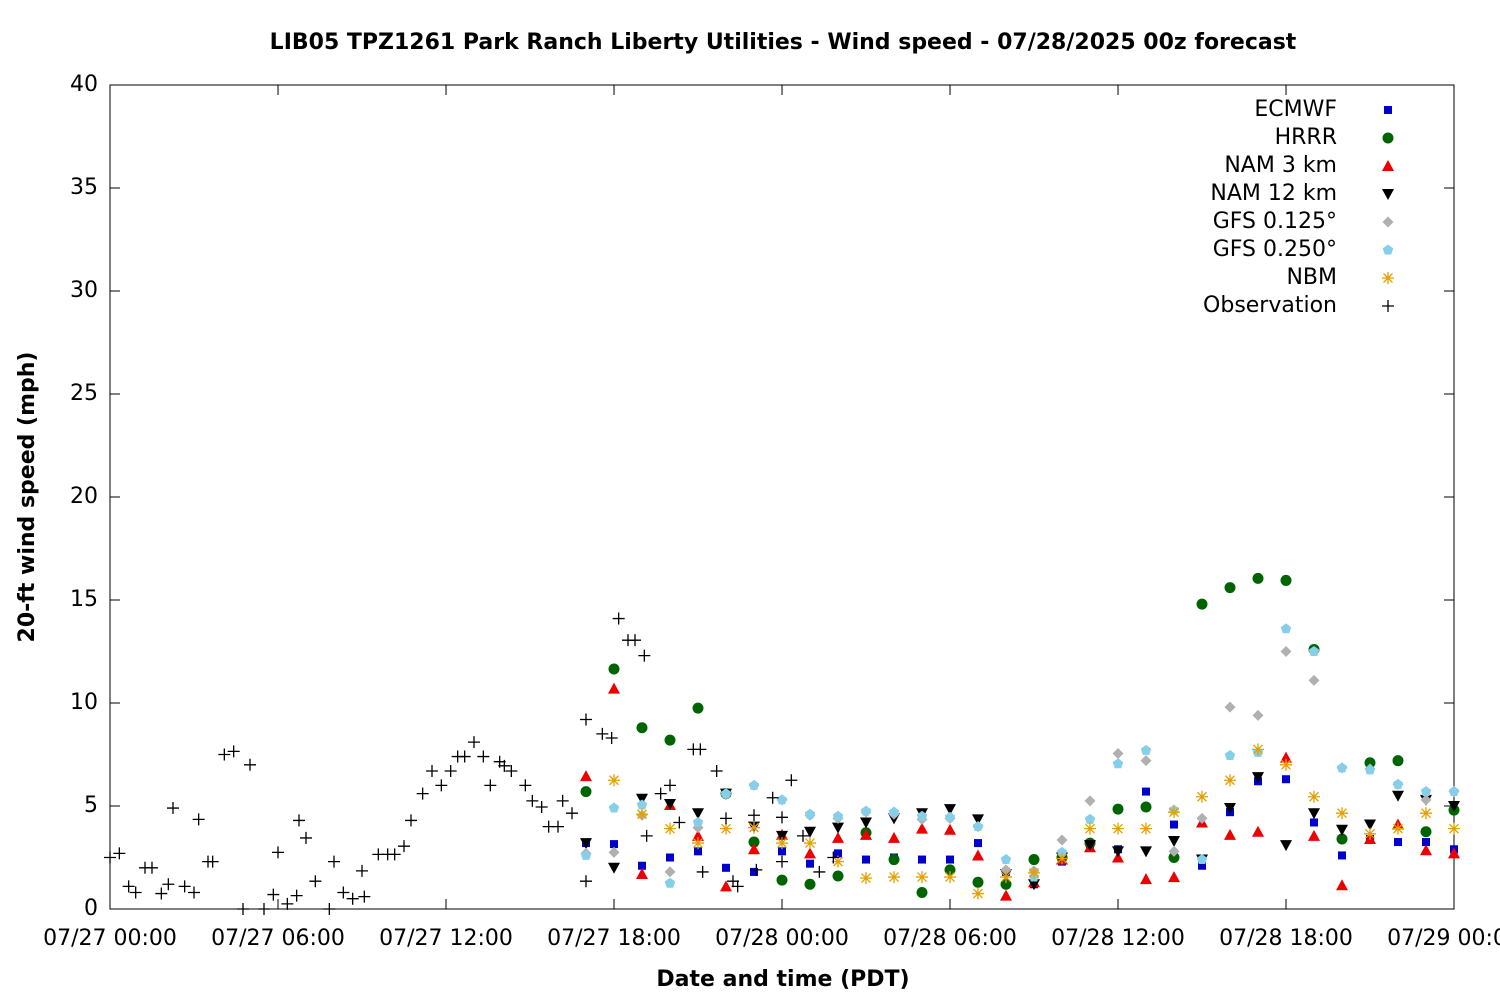 This screenshot has width=1500, height=1000. I want to click on legend-label: GFS 0.125°, so click(1275, 221).